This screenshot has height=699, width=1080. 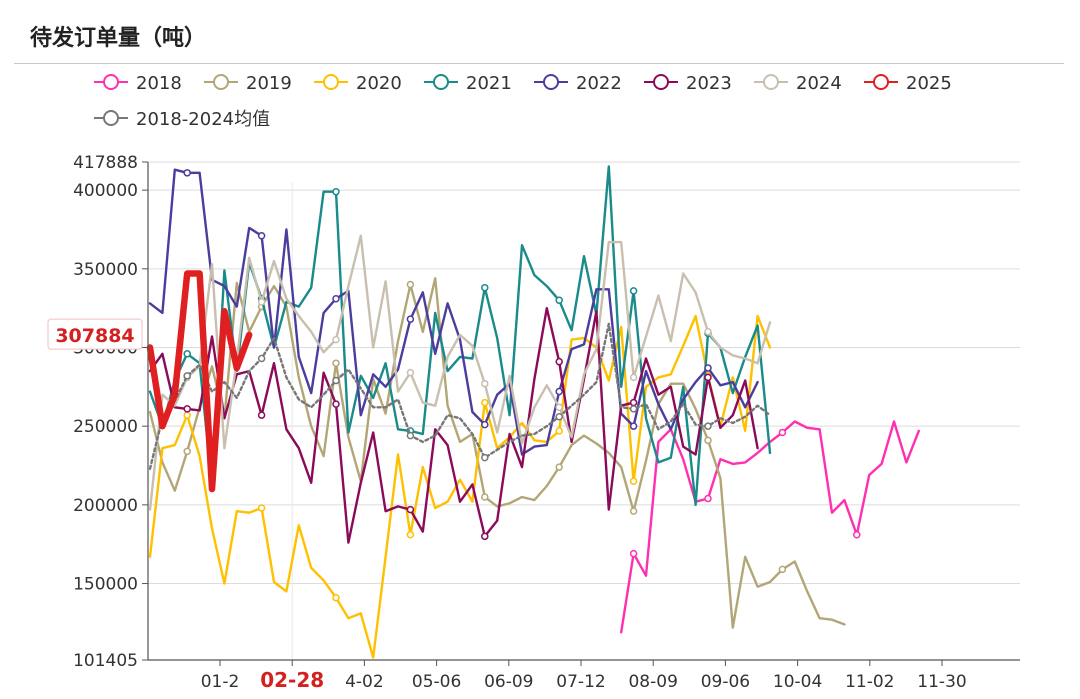 I want to click on legend-label-2021: 2021, so click(x=489, y=83).